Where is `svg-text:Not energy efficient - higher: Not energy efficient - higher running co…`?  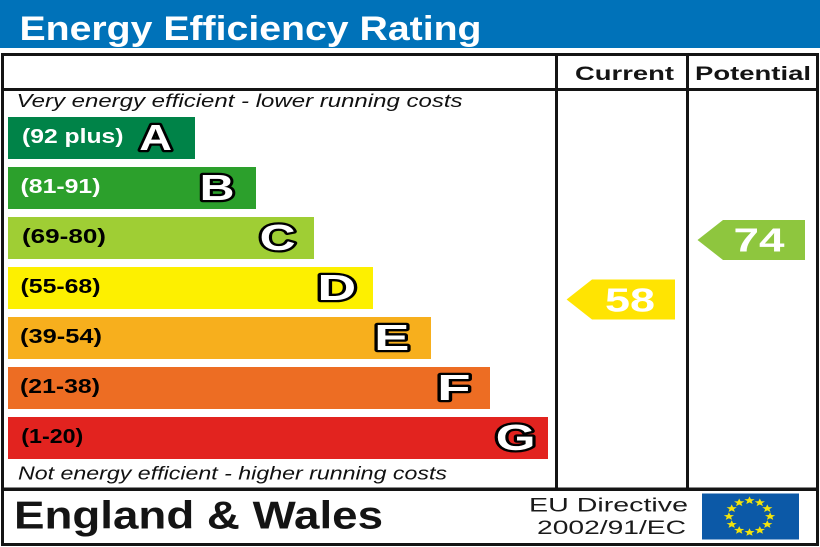 svg-text:Not energy efficient - higher: Not energy efficient - higher running co… is located at coordinates (232, 472).